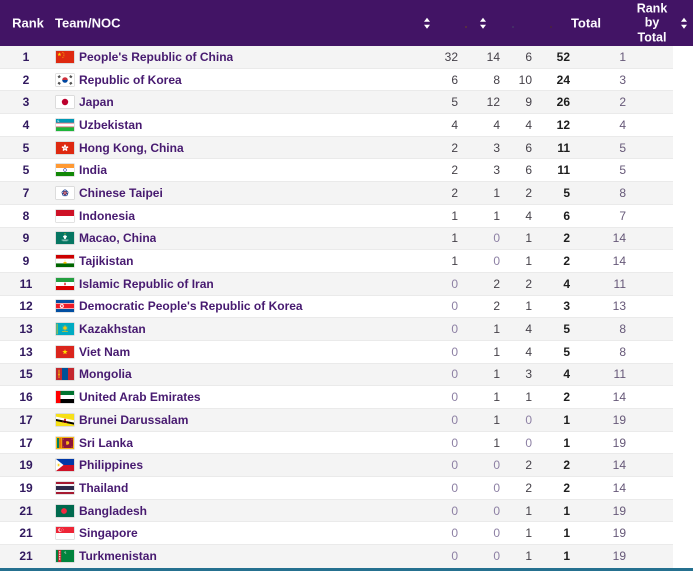  I want to click on rank-cell: 5, so click(26, 147).